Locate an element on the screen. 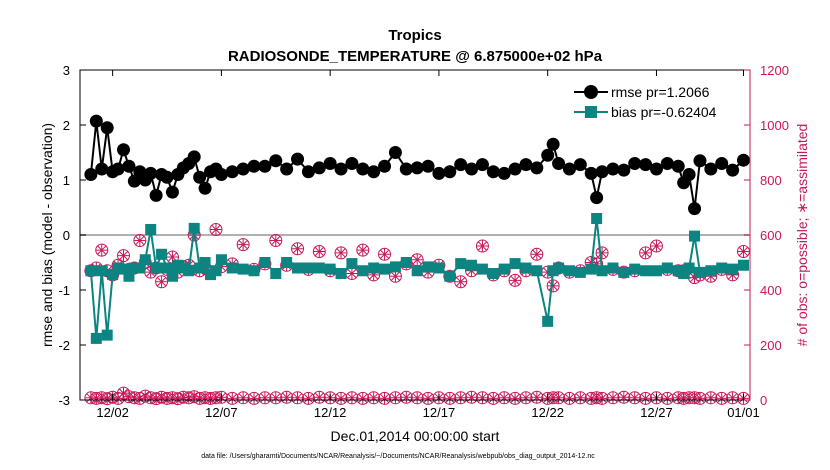  y-tick-label: -1 is located at coordinates (64, 290).